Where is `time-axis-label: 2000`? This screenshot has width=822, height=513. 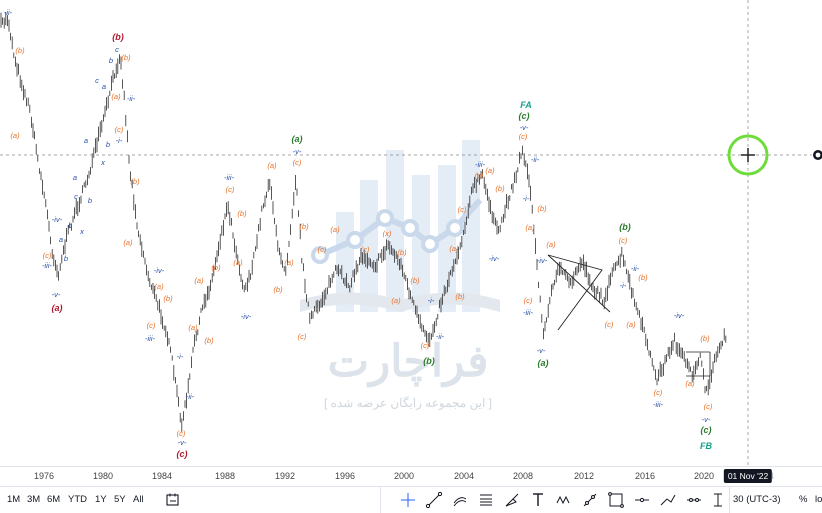
time-axis-label: 2000 is located at coordinates (404, 476).